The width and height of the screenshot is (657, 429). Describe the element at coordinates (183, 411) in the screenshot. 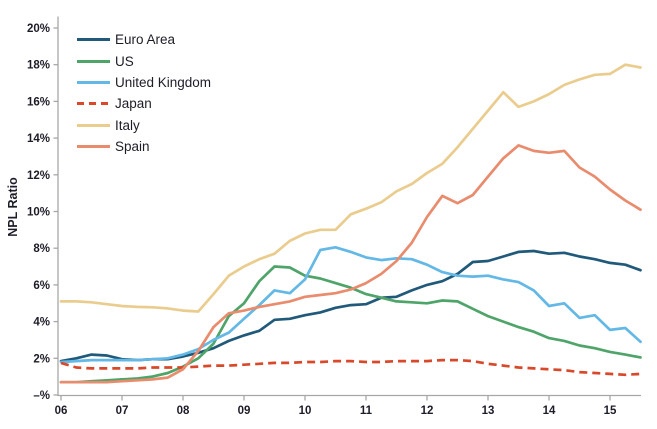

I see `x-tick-label-08: 08` at that location.